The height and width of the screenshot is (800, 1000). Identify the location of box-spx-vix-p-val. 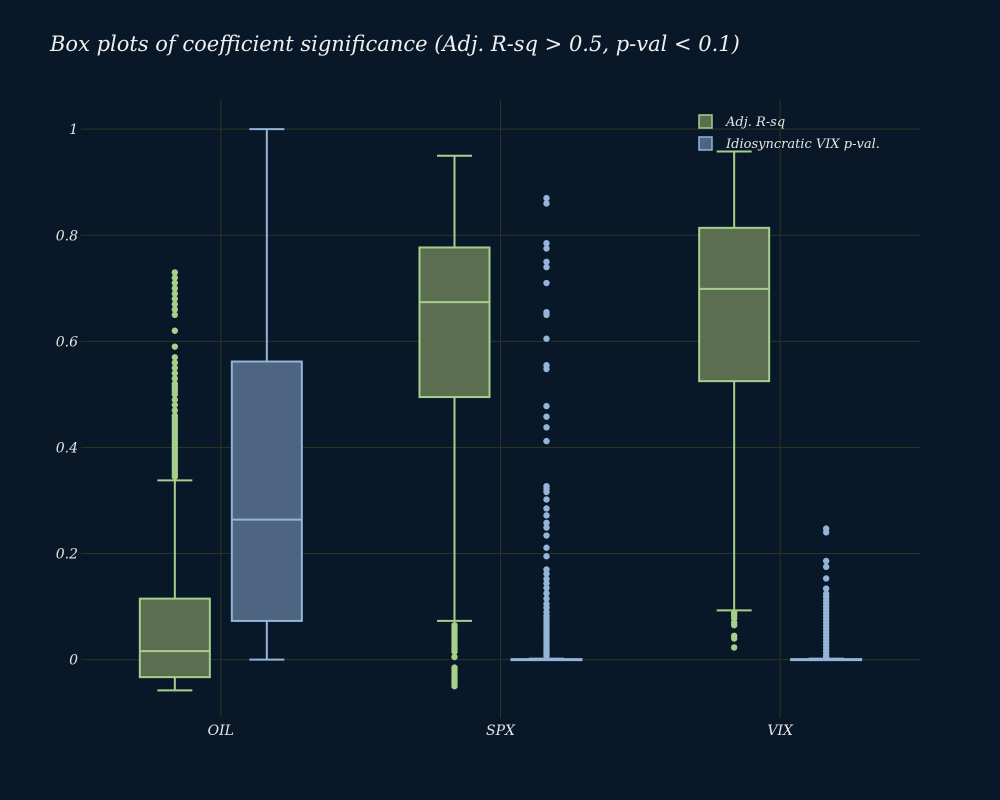
(546, 428).